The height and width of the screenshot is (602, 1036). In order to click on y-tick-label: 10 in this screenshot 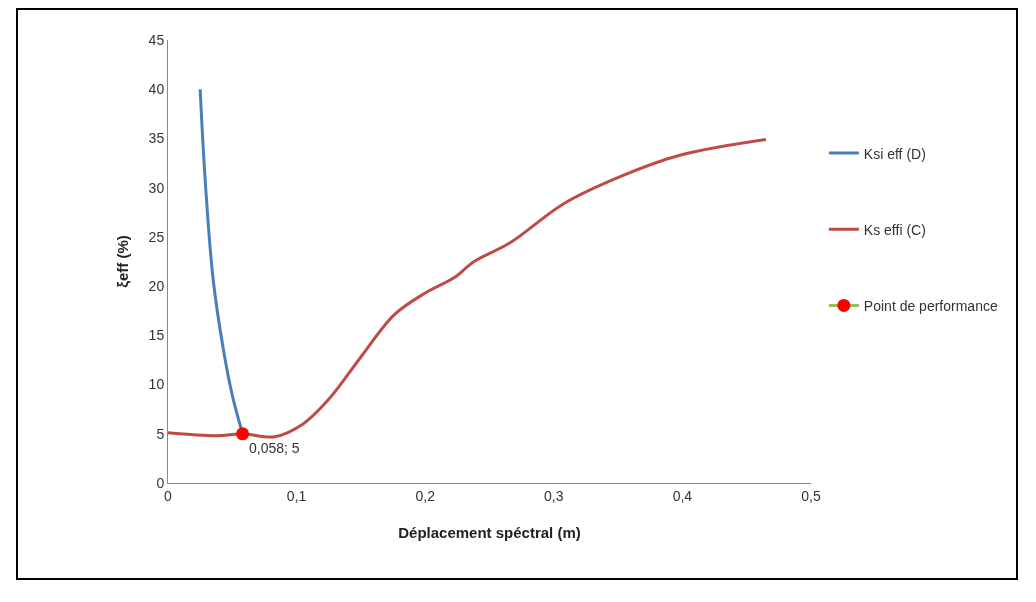, I will do `click(156, 384)`.